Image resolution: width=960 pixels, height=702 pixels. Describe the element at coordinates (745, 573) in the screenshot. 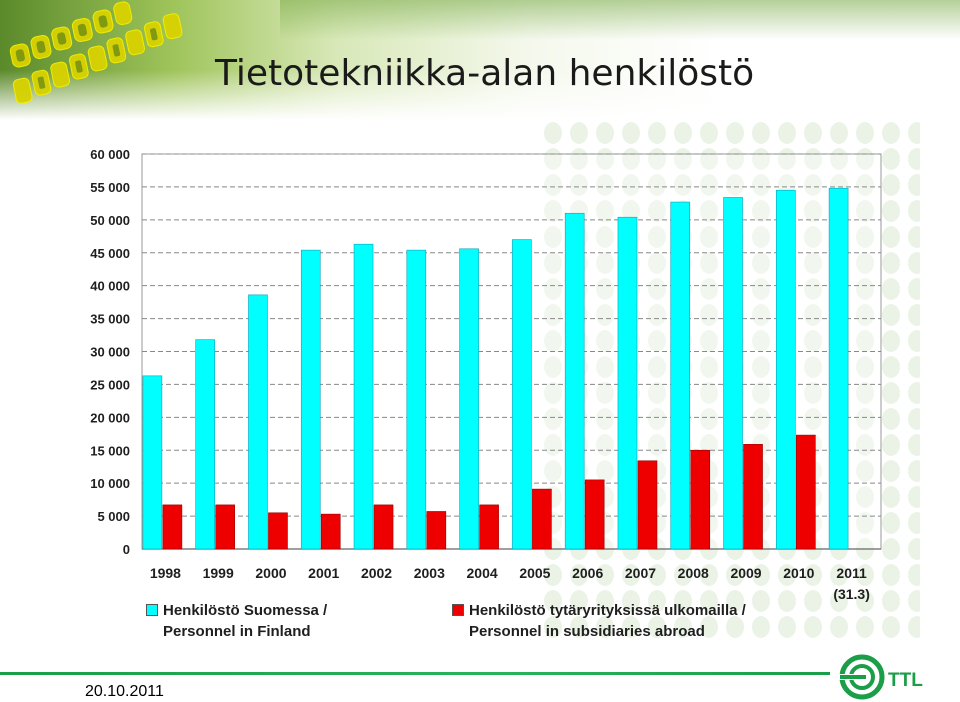

I see `x-tick-label: 2009` at that location.